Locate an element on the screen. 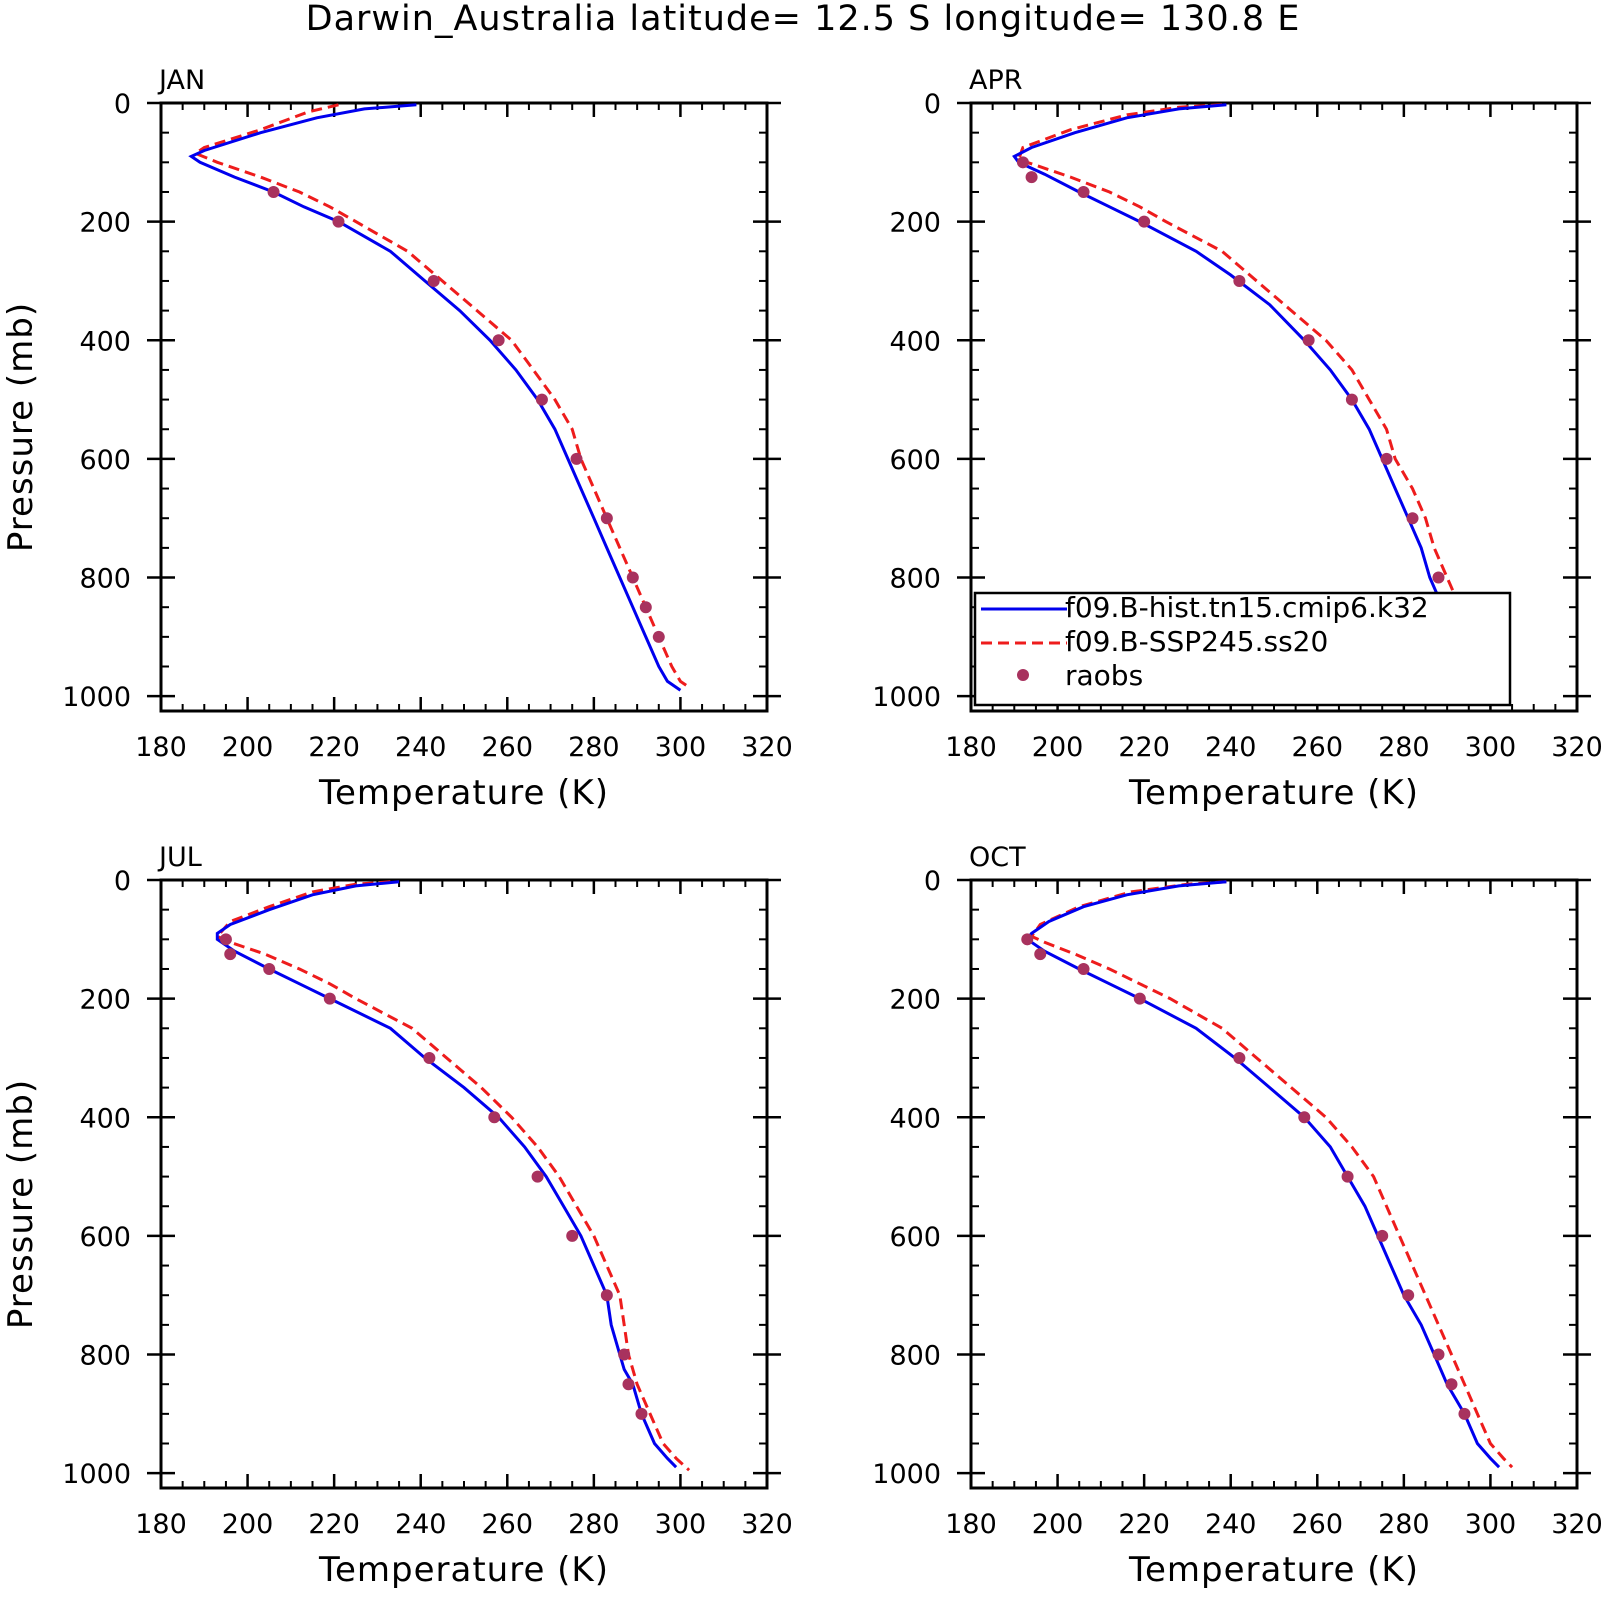 The height and width of the screenshot is (1605, 1606). panel-label: JAN is located at coordinates (181, 80).